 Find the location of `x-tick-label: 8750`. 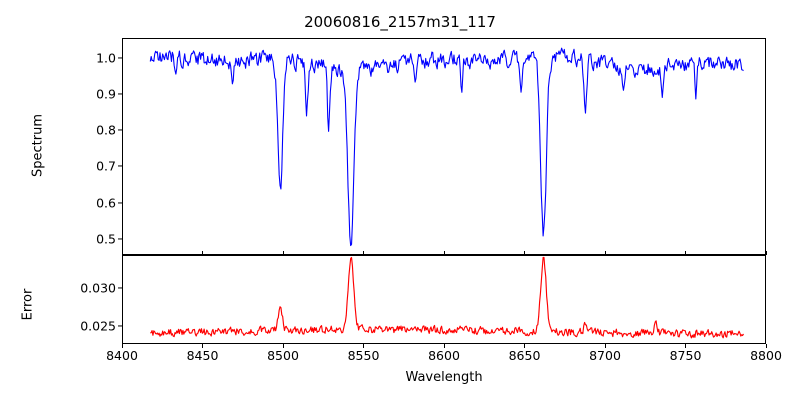

x-tick-label: 8750 is located at coordinates (685, 355).